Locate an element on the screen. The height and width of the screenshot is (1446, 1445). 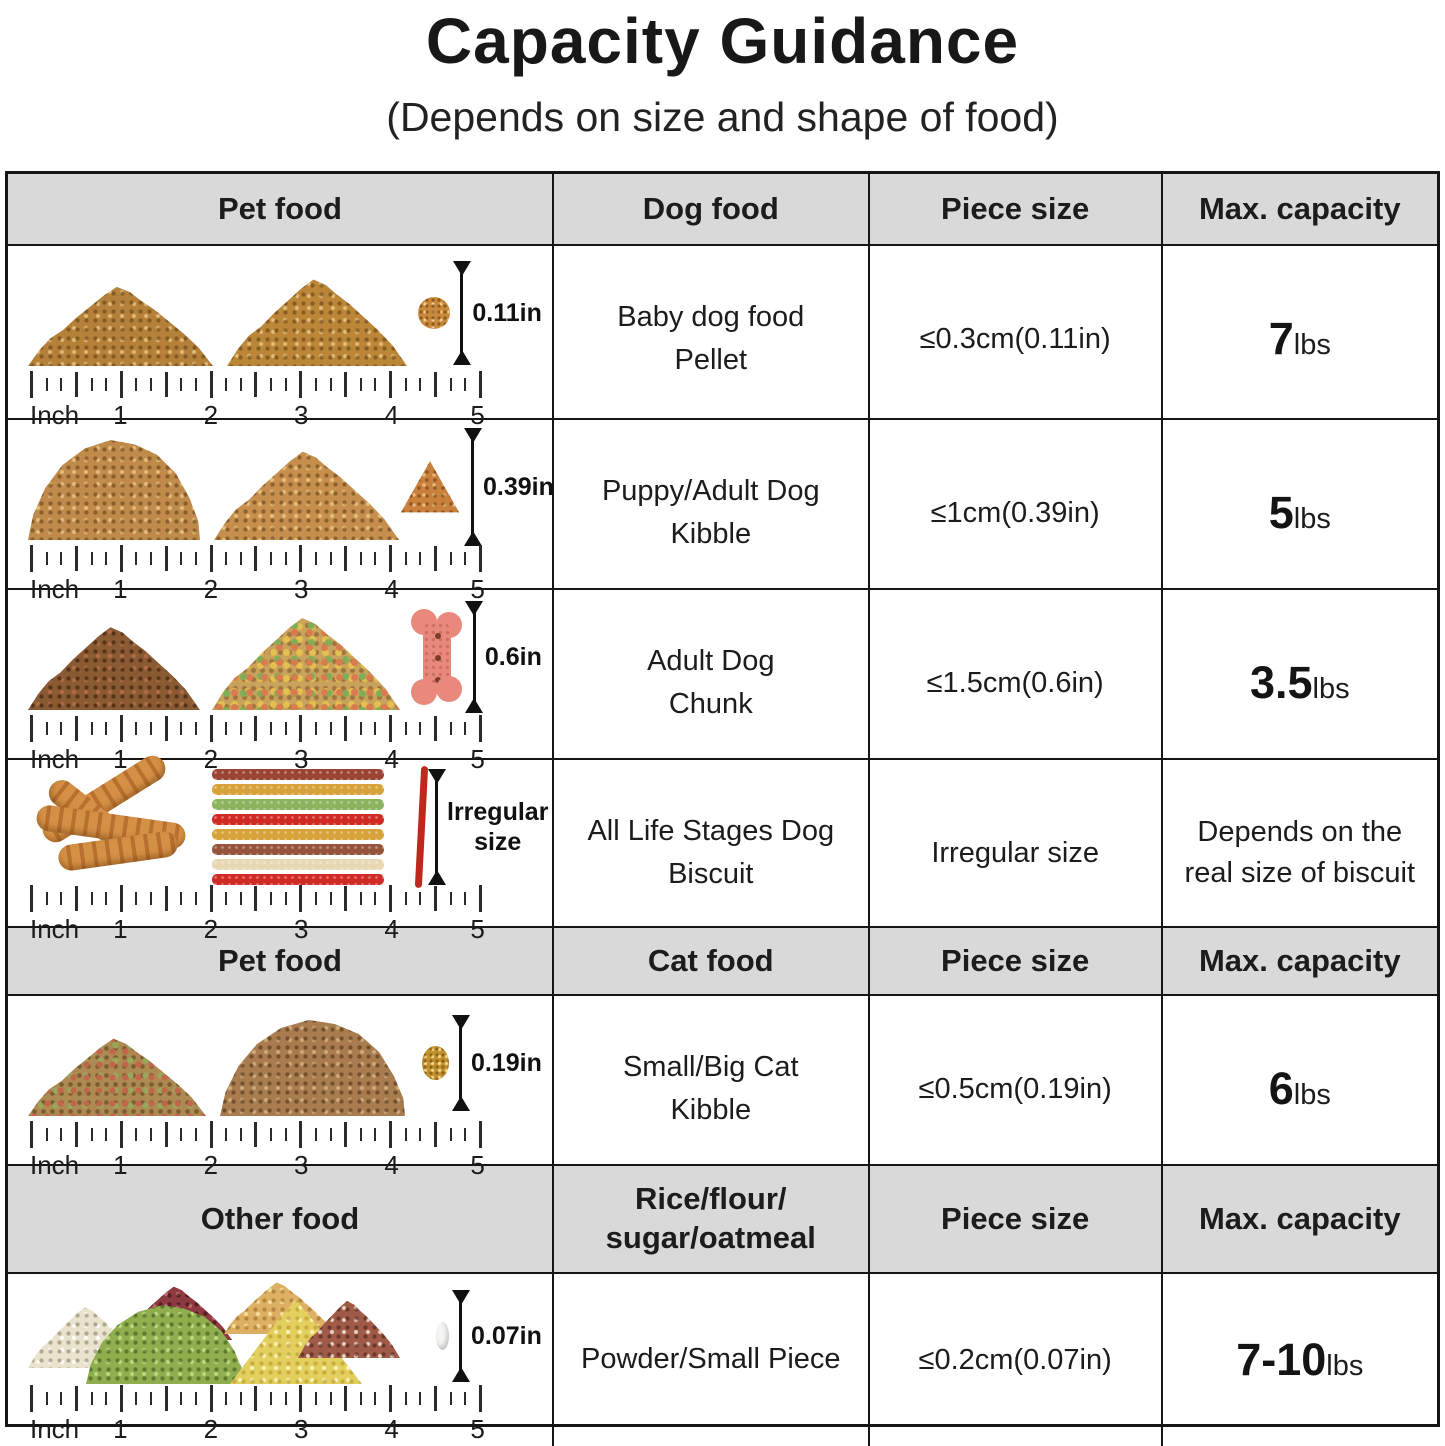
capacity-value: 5 is located at coordinates (1281, 512).